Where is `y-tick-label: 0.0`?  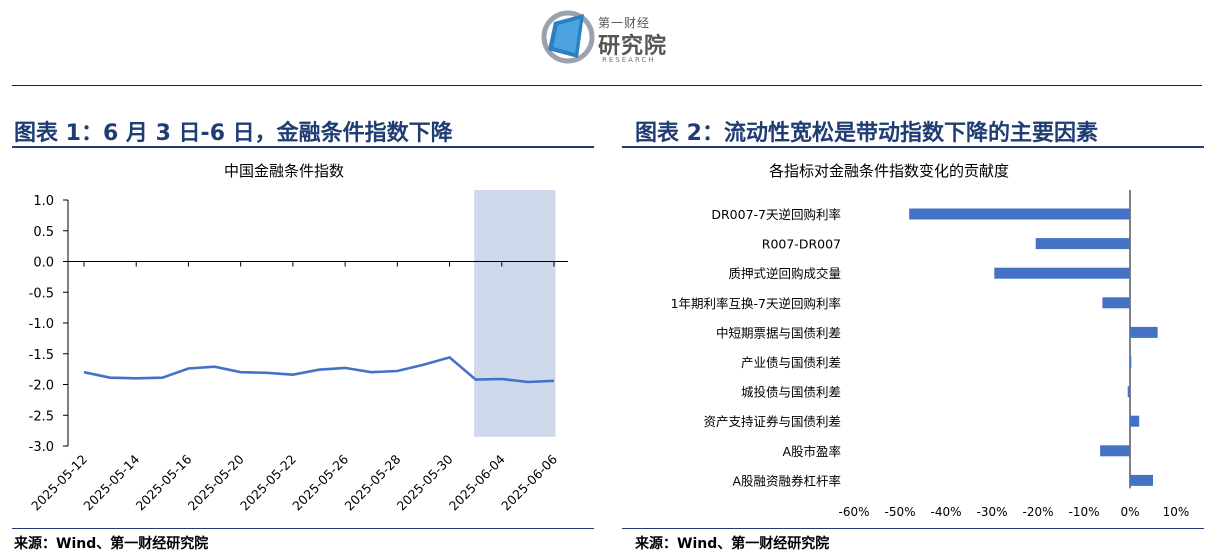 y-tick-label: 0.0 is located at coordinates (43, 263).